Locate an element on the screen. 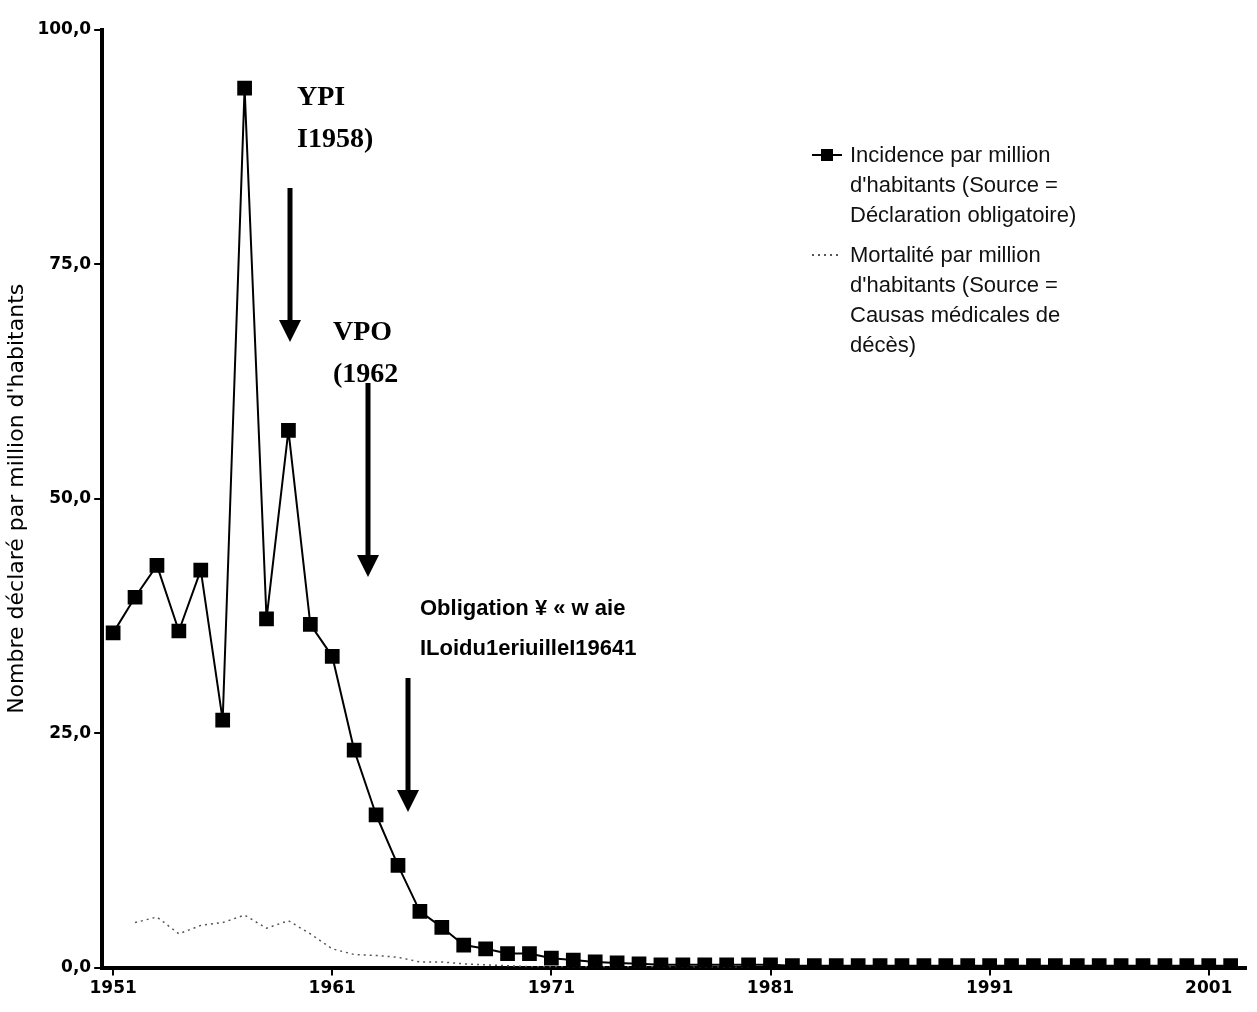  x-tick-label: 1981 is located at coordinates (770, 987).